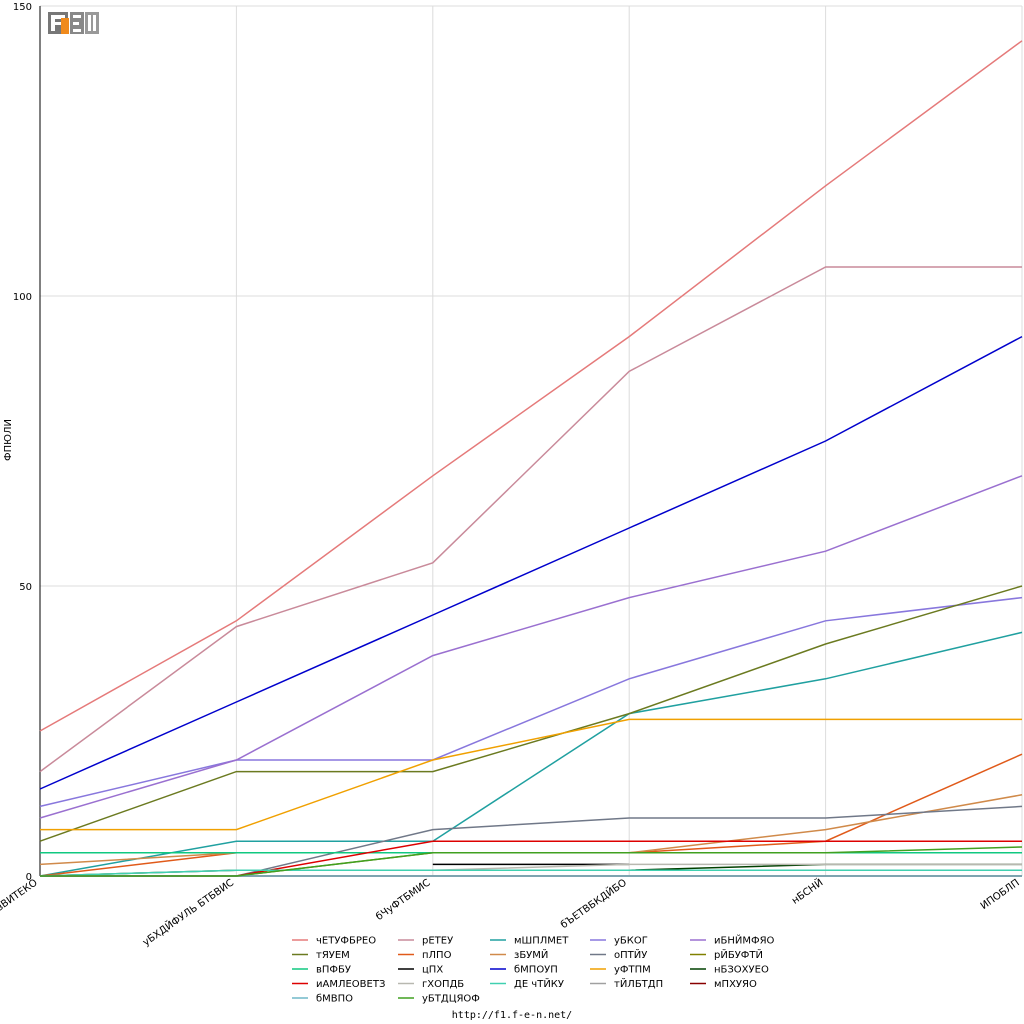  I want to click on x-tick-label: вВИТЕКО, so click(20, 895).